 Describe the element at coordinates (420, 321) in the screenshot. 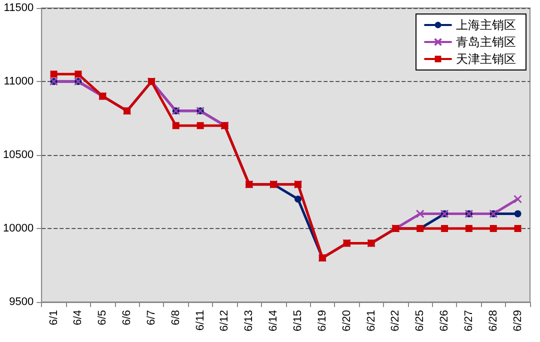

I see `x-tick-label: 6/25` at that location.